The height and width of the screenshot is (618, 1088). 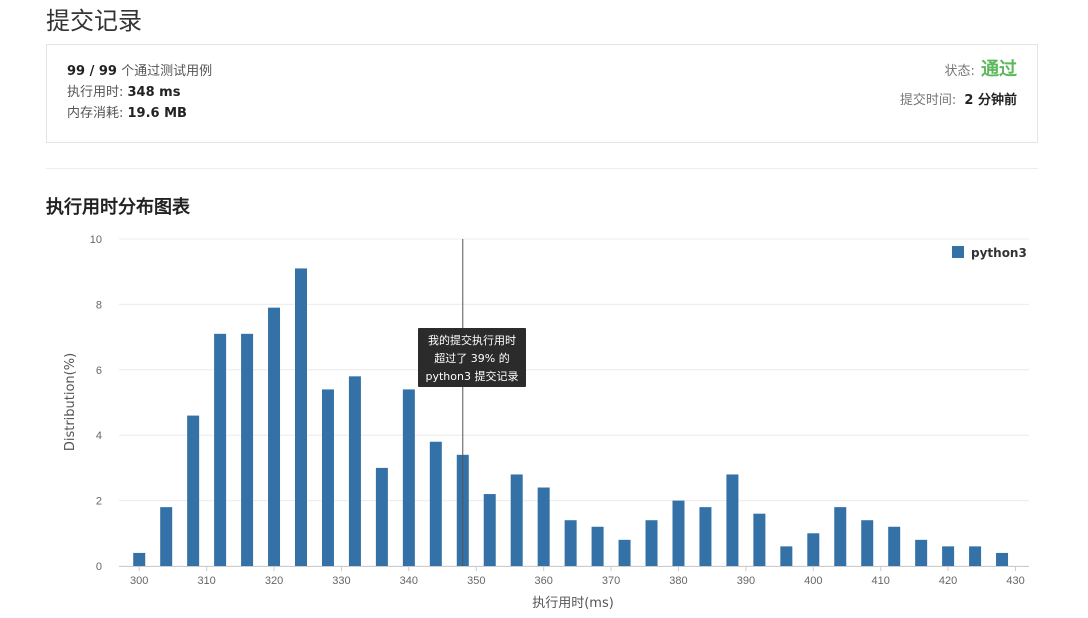 What do you see at coordinates (543, 581) in the screenshot?
I see `x-tick-label: 360` at bounding box center [543, 581].